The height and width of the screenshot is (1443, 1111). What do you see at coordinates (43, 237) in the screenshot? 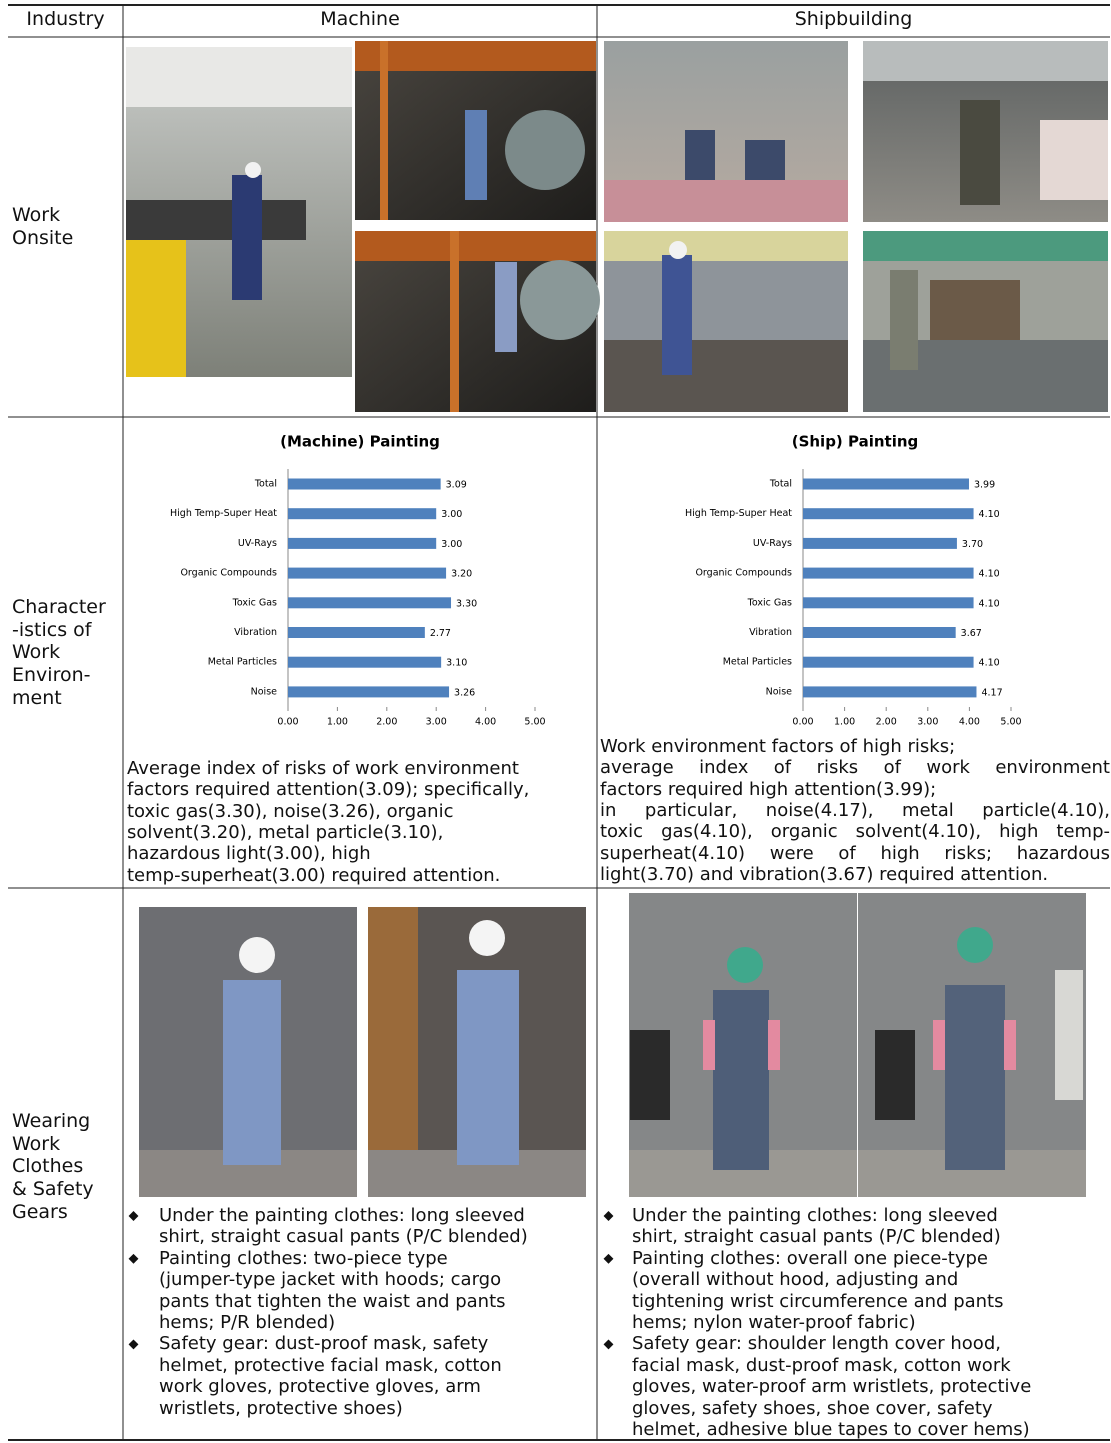
I see `row-label: Onsite` at bounding box center [43, 237].